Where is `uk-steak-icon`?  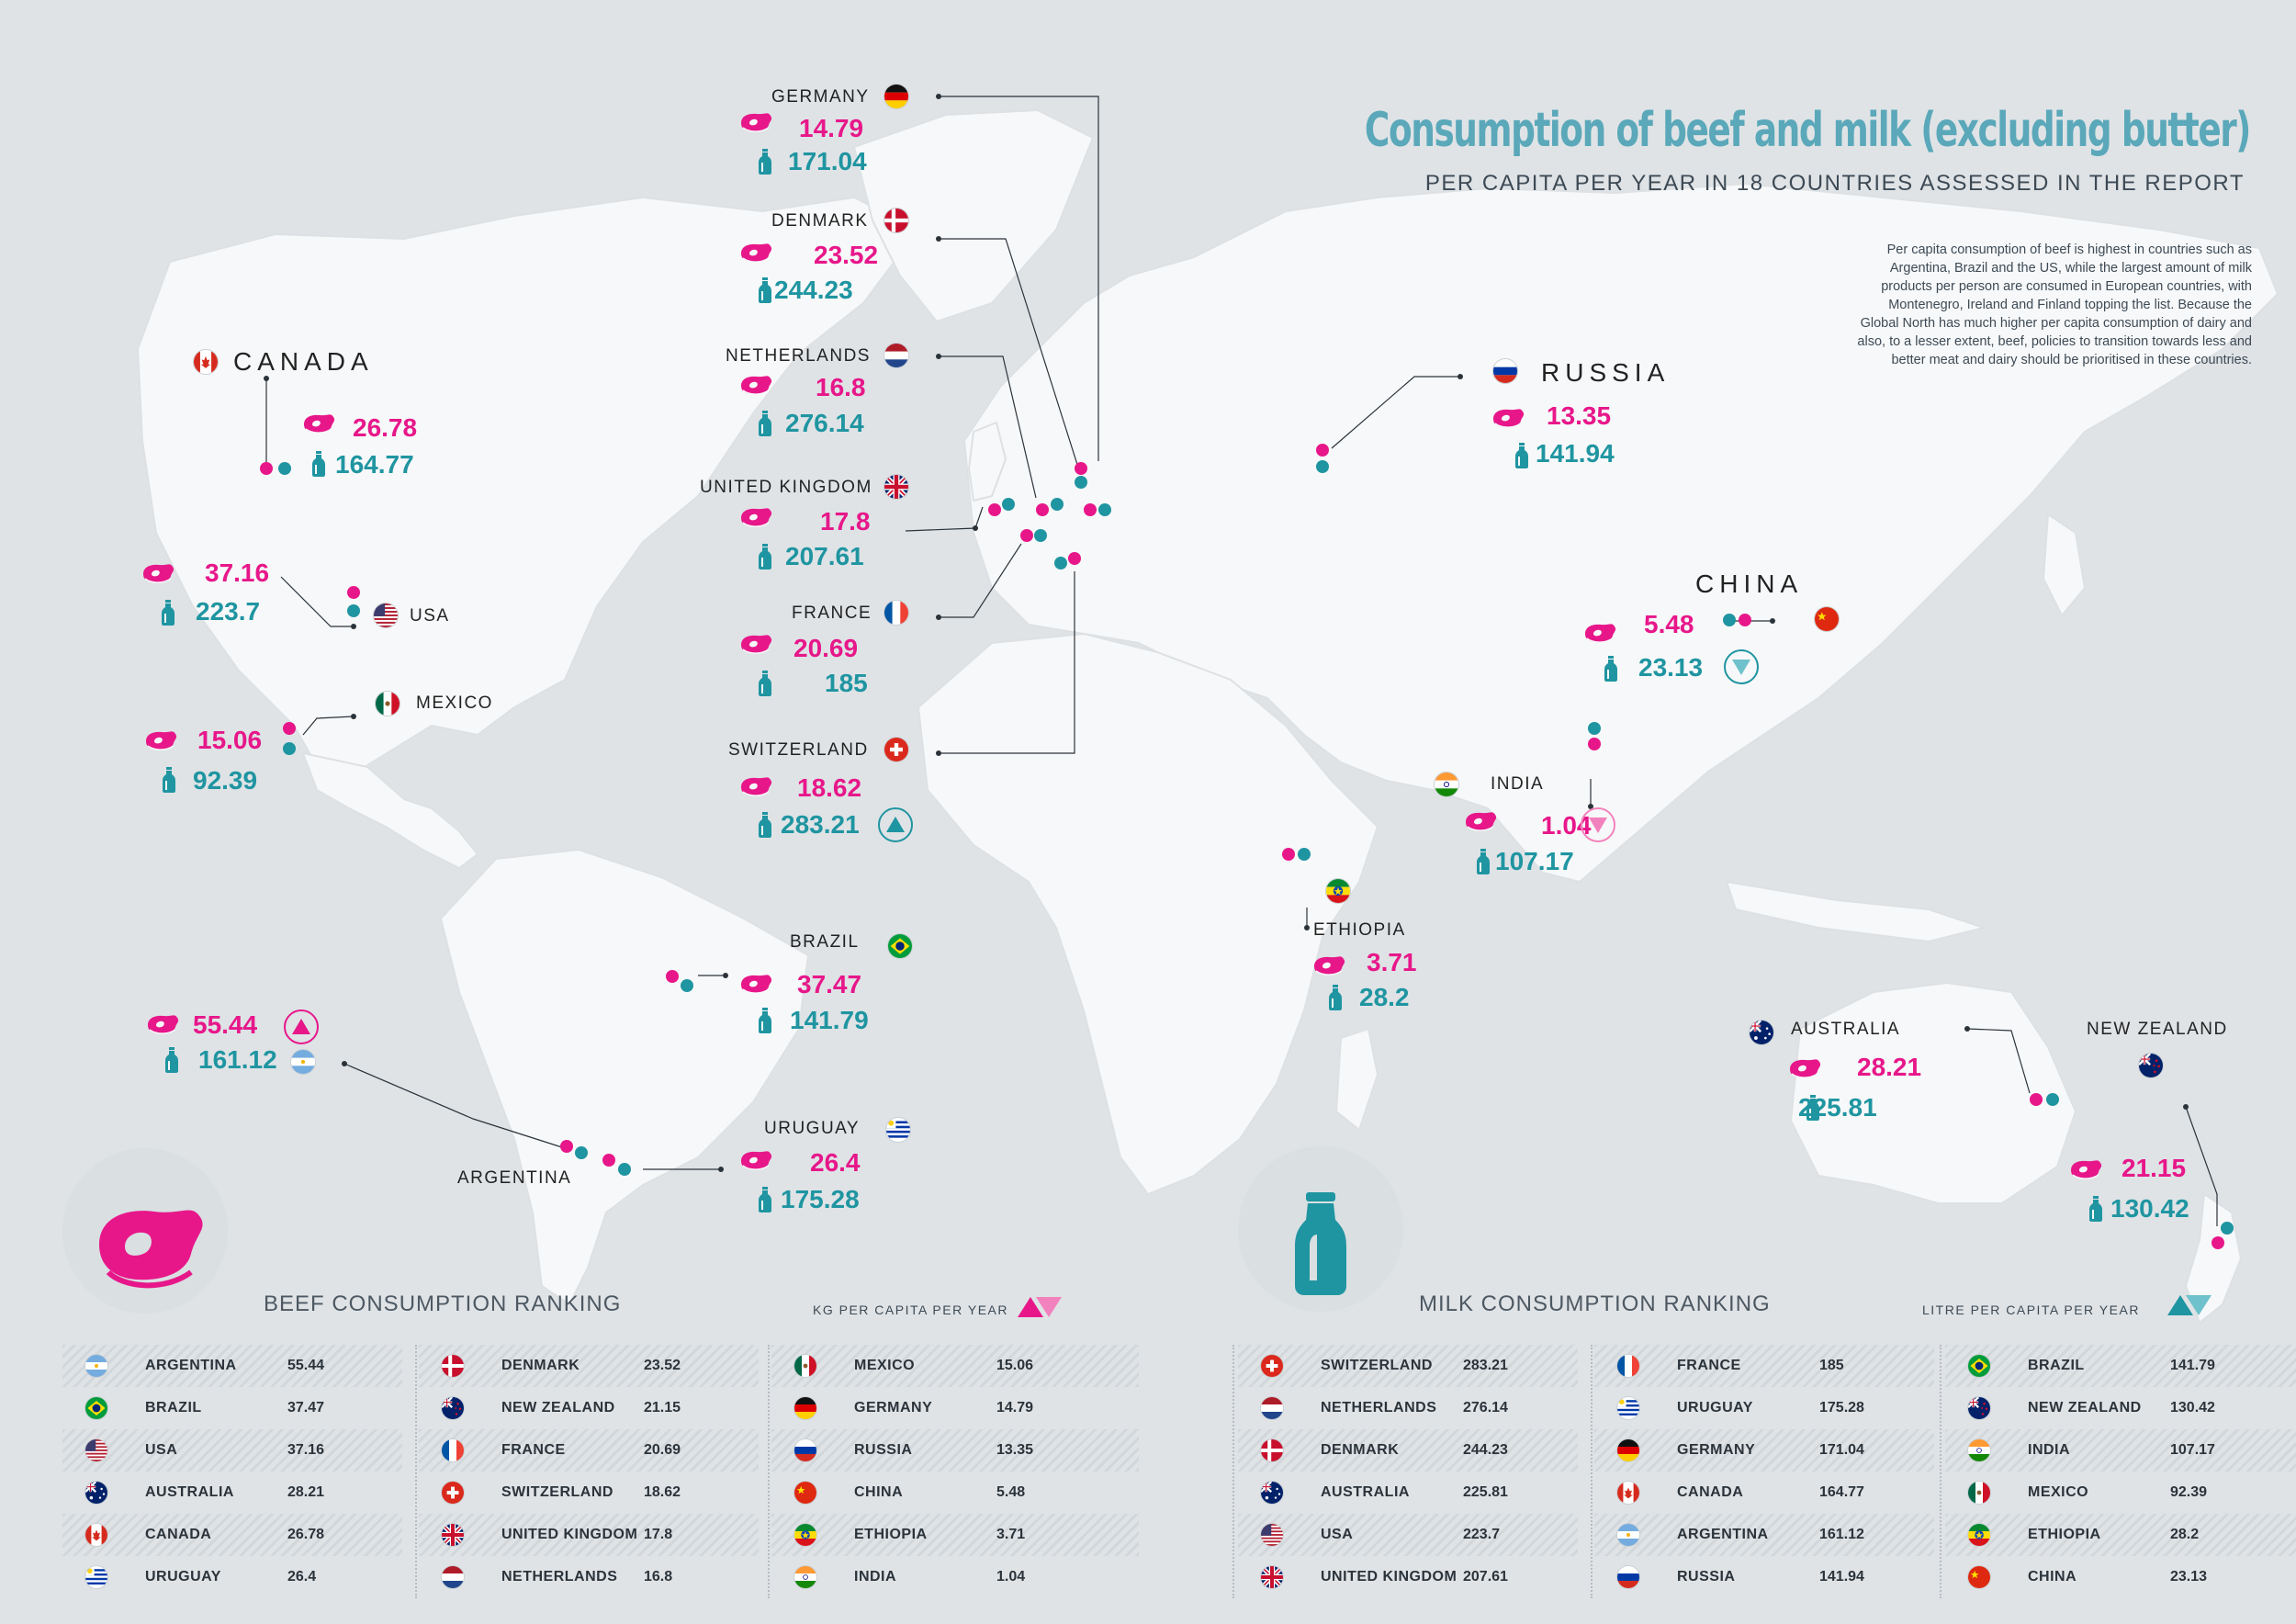 uk-steak-icon is located at coordinates (756, 517).